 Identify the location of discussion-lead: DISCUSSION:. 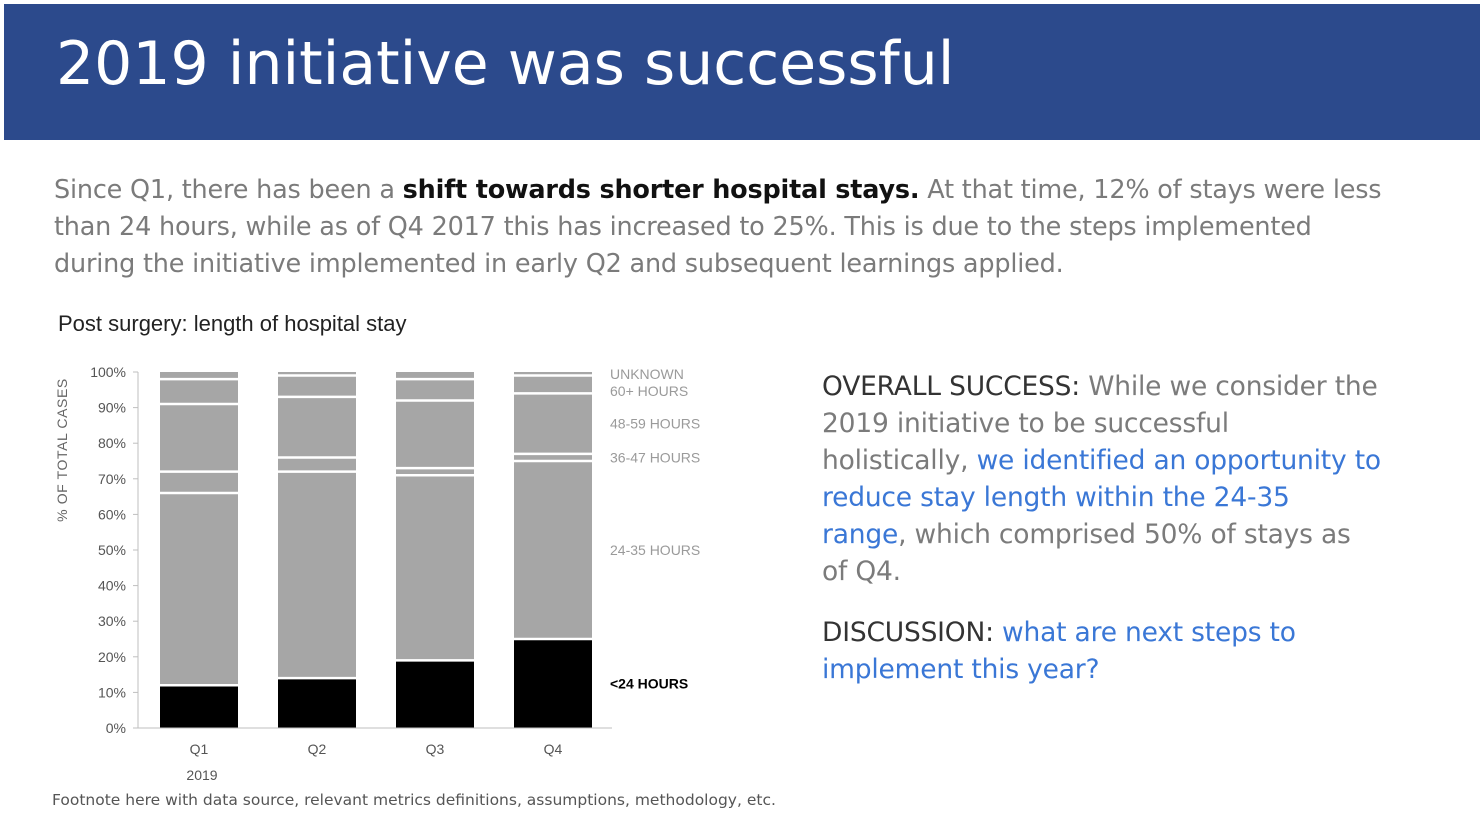
(908, 632).